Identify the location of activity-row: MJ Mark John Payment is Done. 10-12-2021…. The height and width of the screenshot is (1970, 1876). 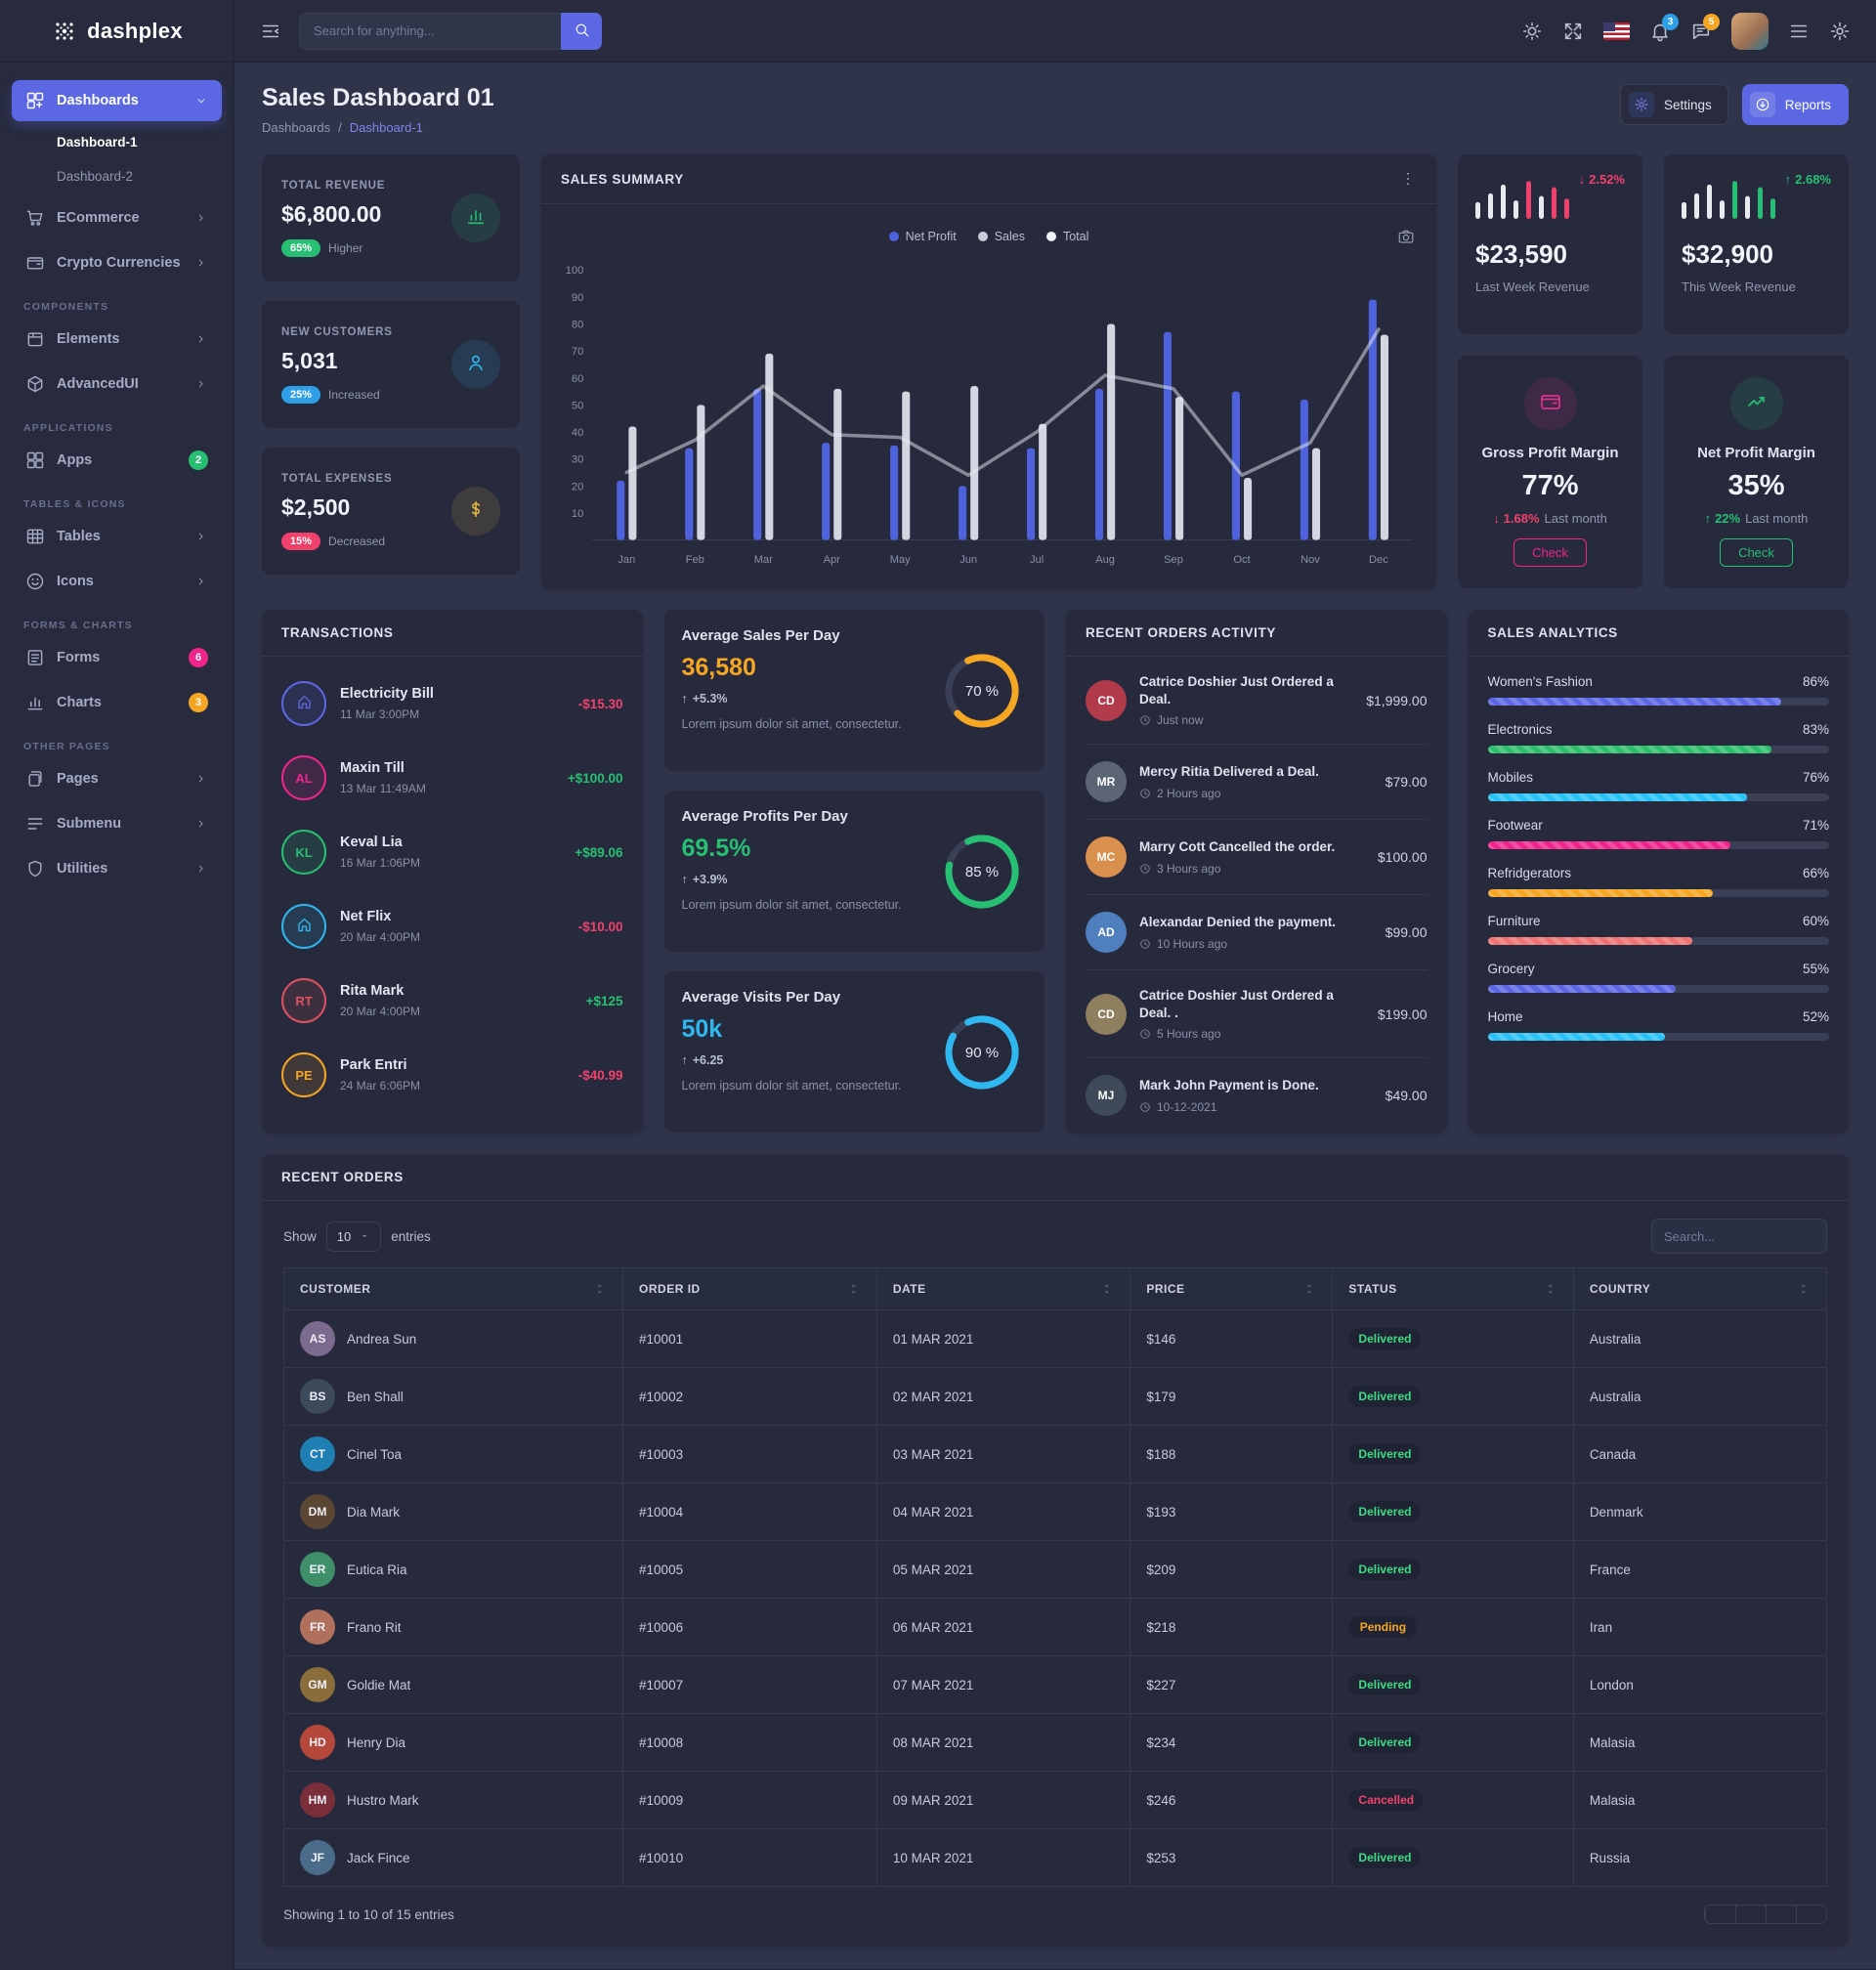
(1257, 1095).